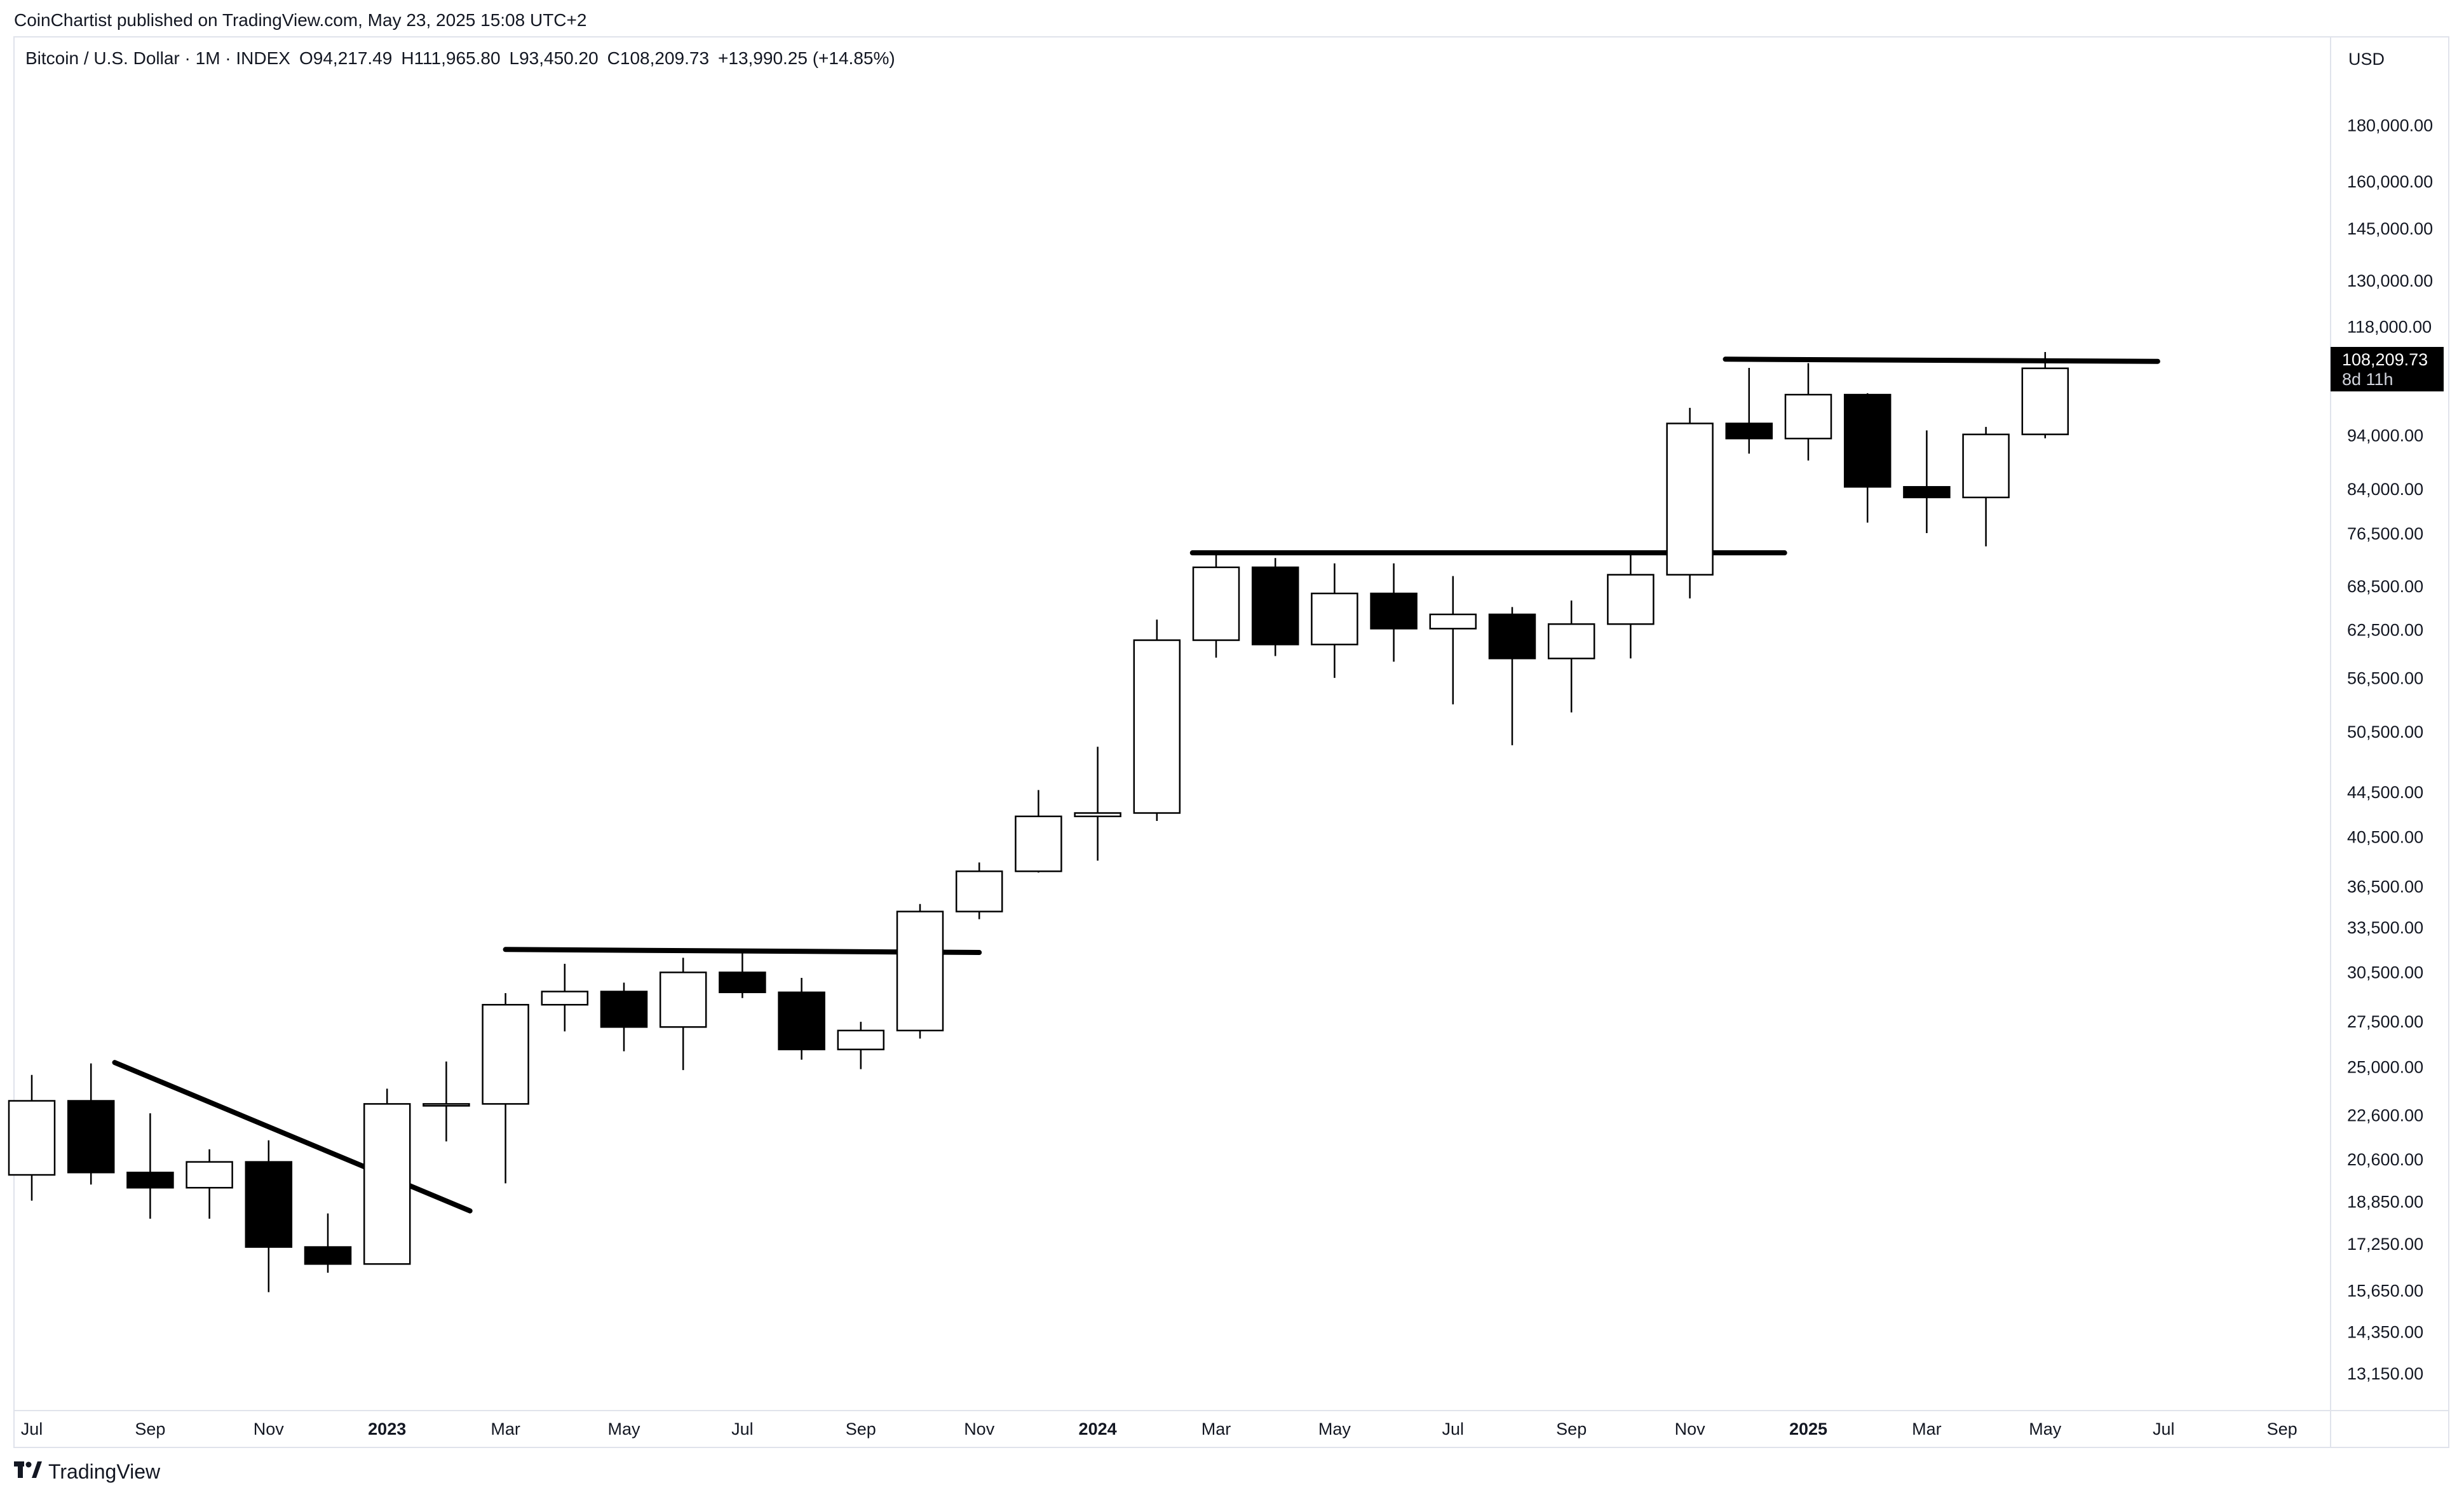 The image size is (2464, 1497). What do you see at coordinates (2385, 359) in the screenshot?
I see `last-price-value: 108,209.73` at bounding box center [2385, 359].